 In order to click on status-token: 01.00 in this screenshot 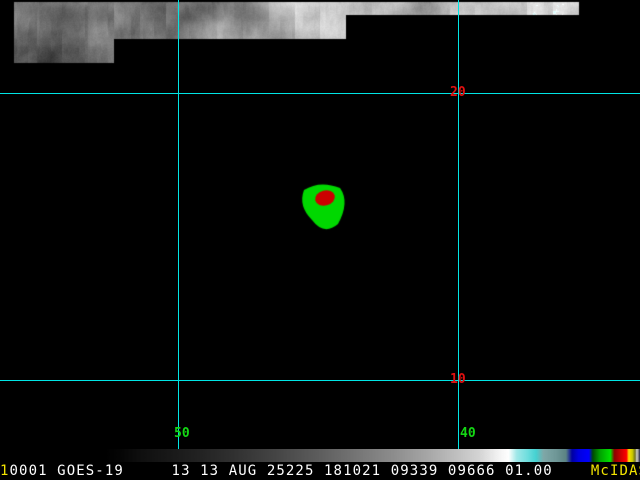, I will do `click(524, 471)`.